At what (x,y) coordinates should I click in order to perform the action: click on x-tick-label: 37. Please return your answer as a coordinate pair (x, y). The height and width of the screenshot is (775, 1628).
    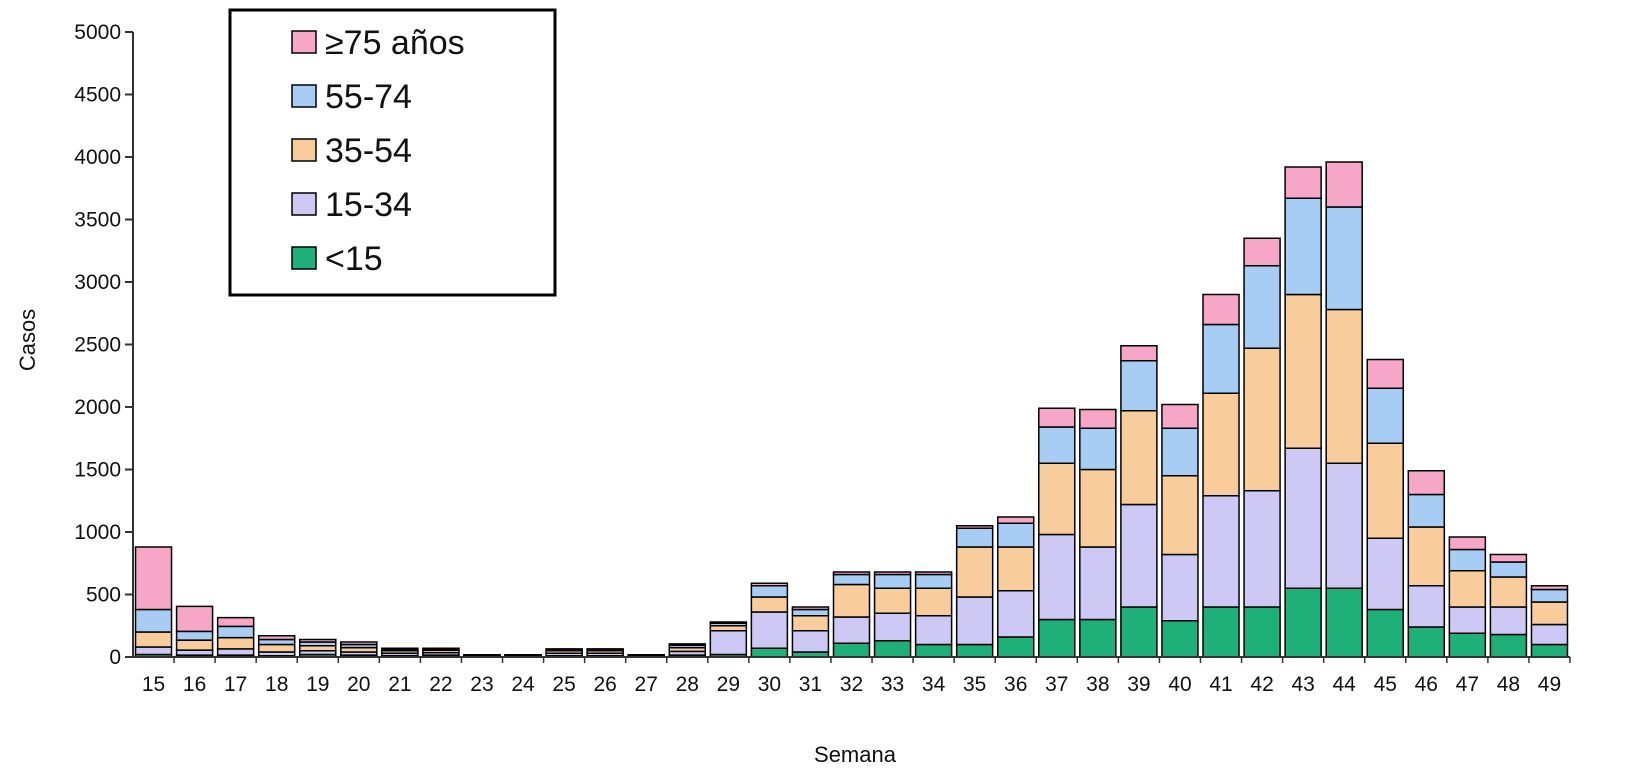
    Looking at the image, I should click on (1056, 684).